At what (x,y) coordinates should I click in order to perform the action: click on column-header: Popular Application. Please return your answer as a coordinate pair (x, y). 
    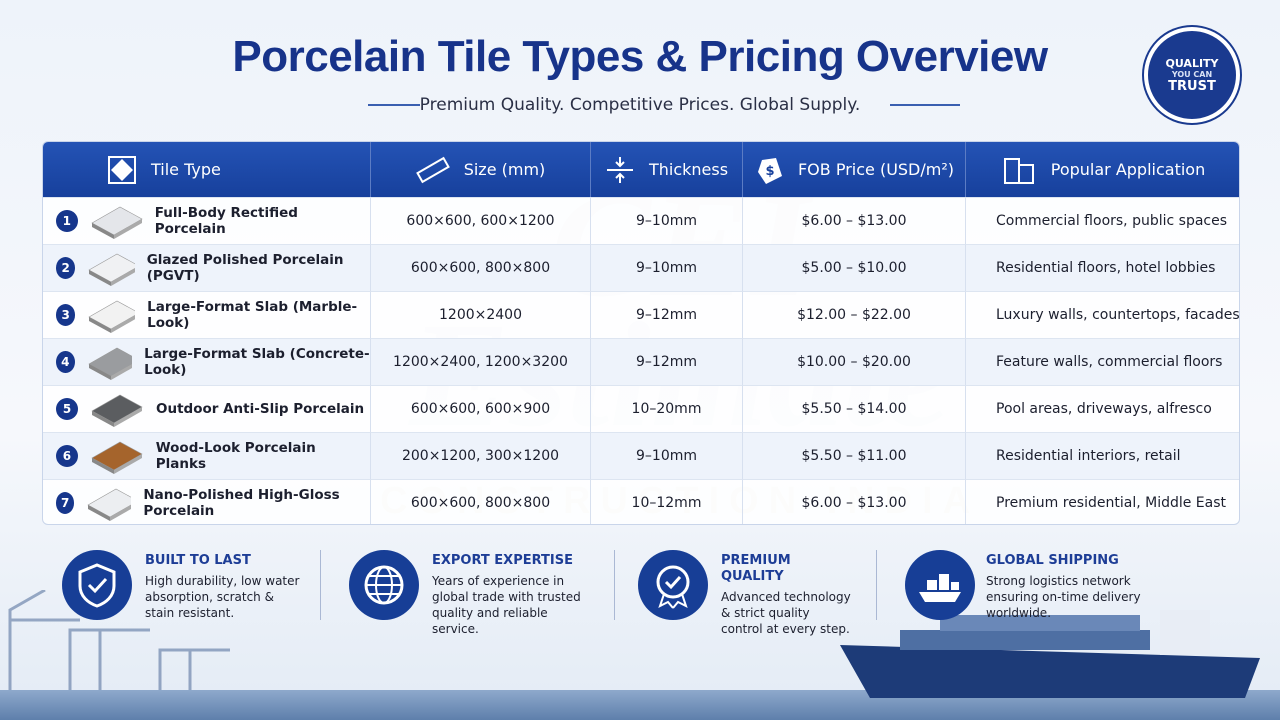
    Looking at the image, I should click on (1102, 169).